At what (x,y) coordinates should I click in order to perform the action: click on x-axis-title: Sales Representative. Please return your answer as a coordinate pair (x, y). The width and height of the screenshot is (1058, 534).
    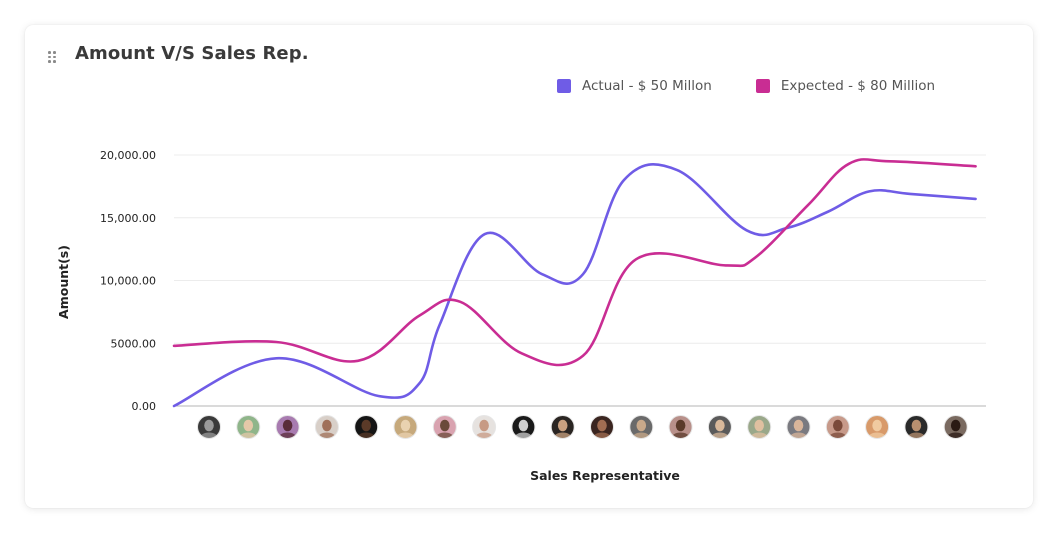
    Looking at the image, I should click on (605, 475).